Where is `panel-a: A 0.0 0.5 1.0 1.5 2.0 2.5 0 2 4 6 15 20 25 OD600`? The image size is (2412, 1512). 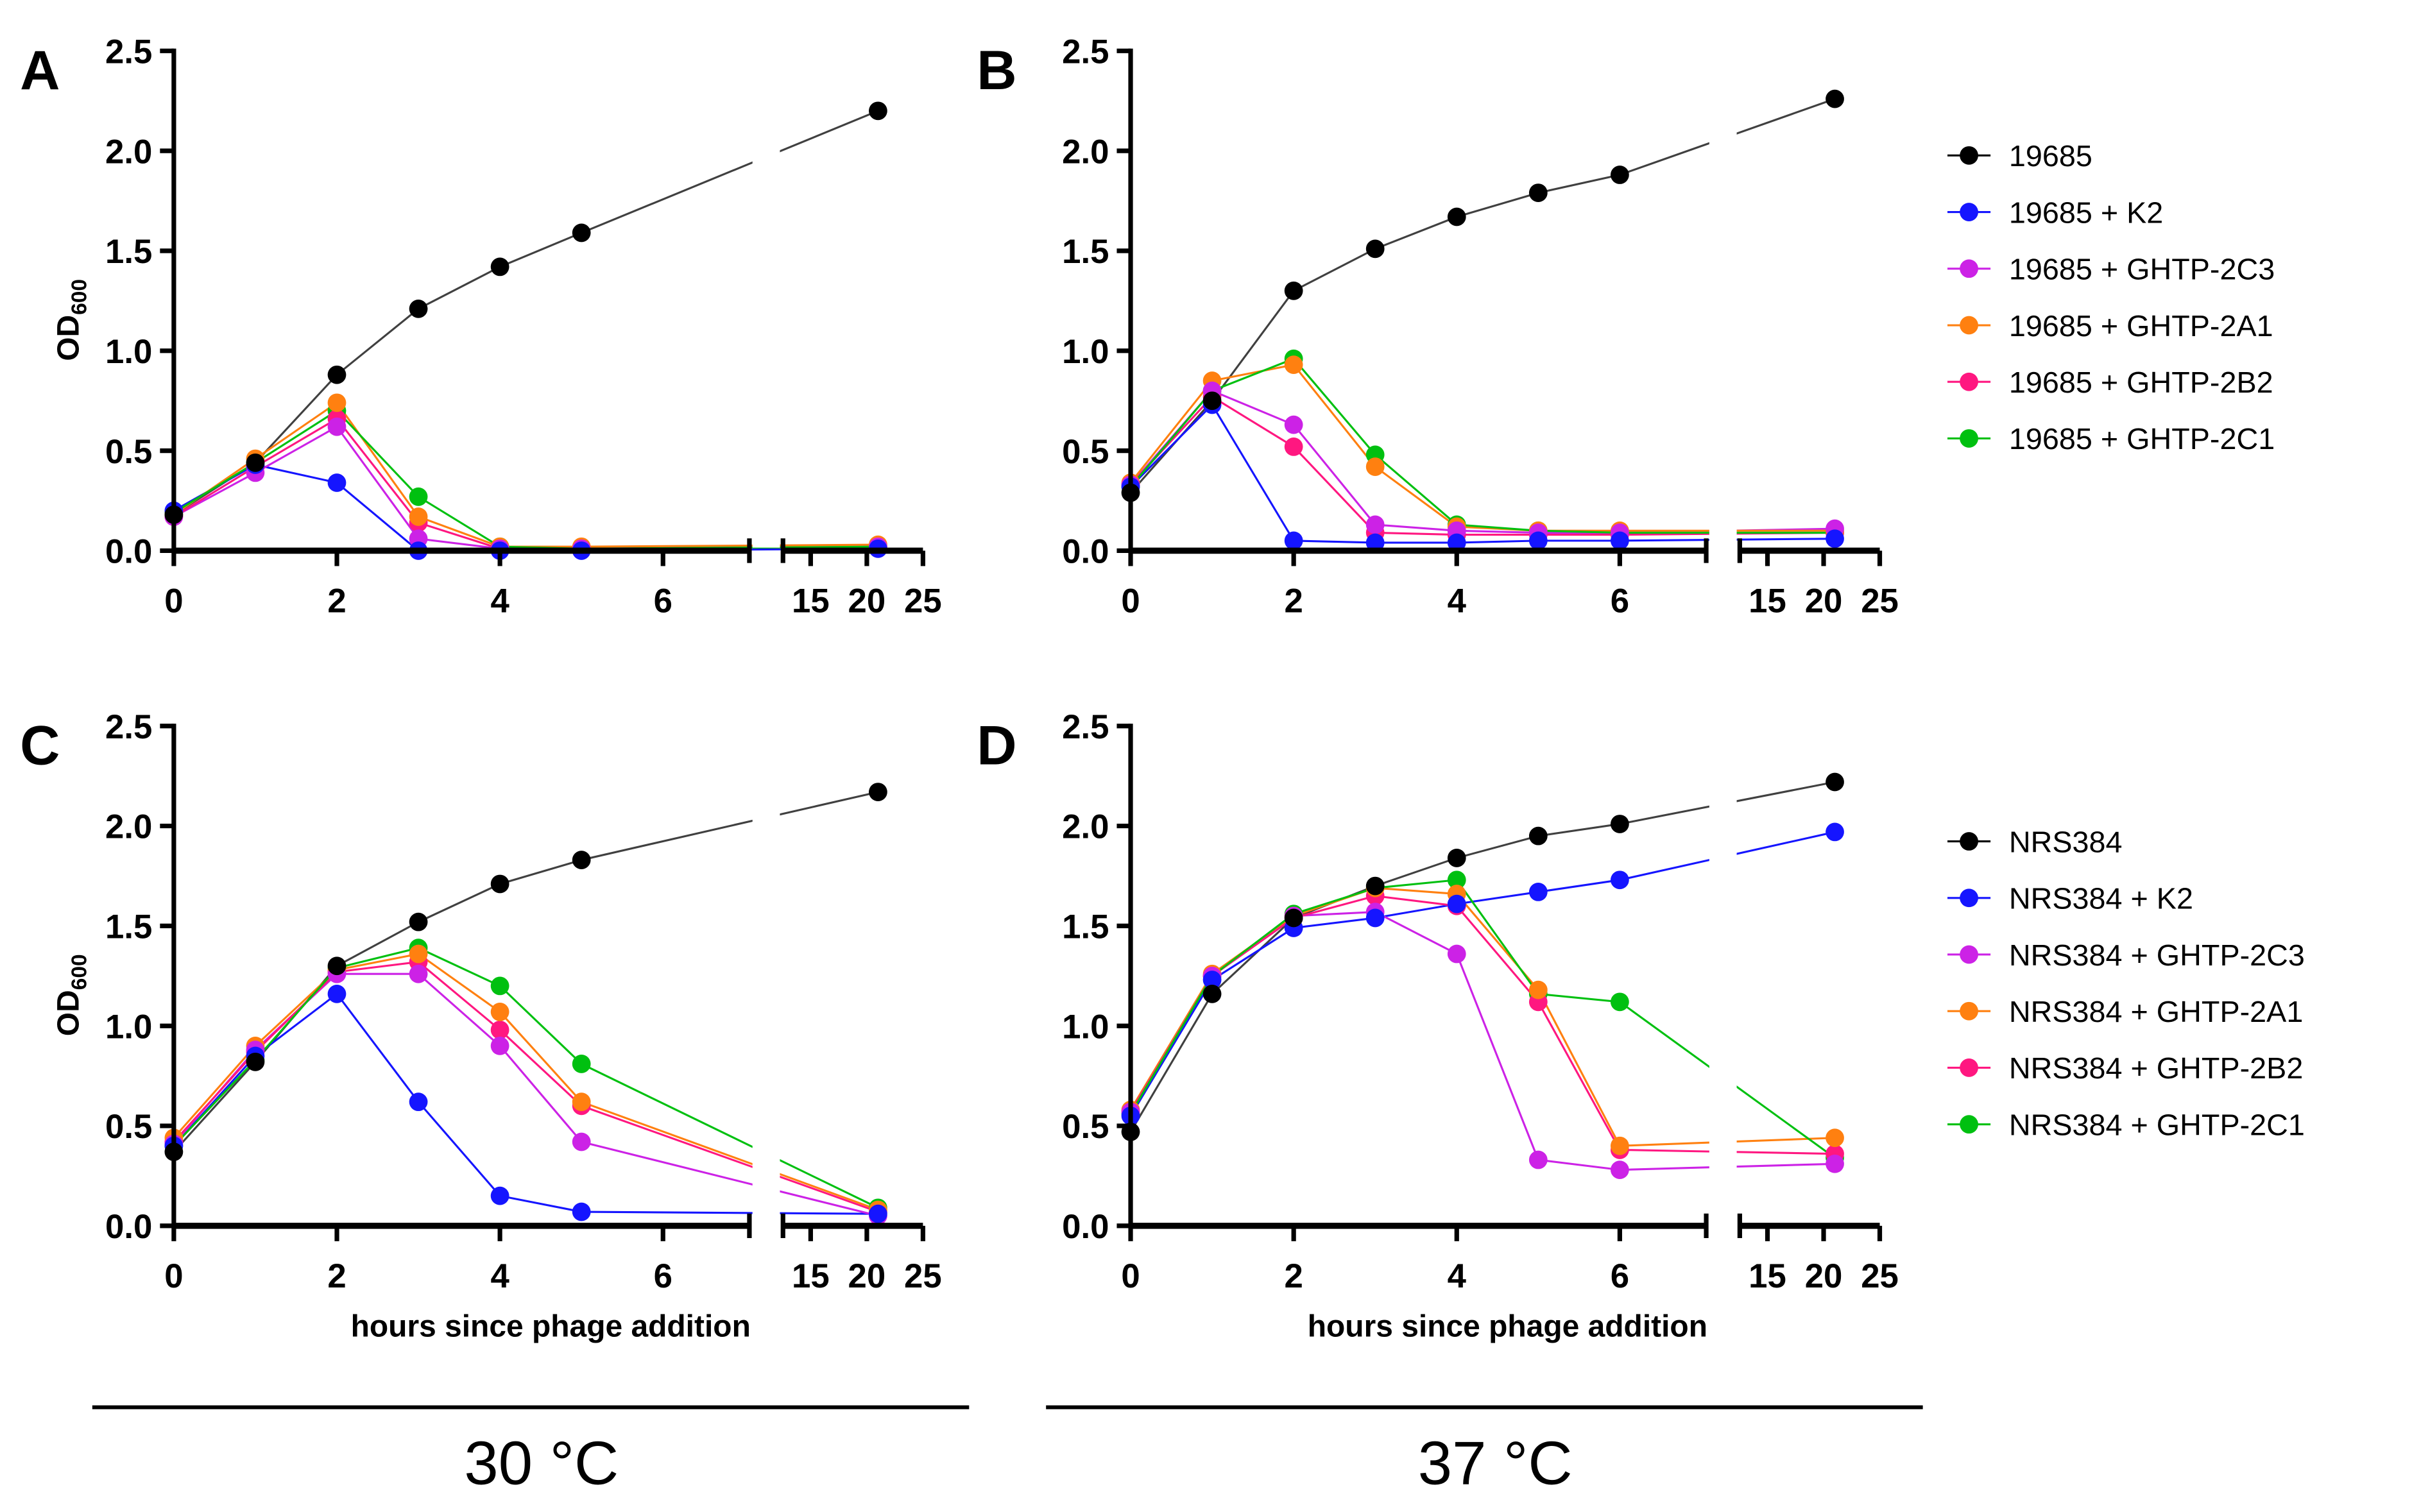
panel-a: A 0.0 0.5 1.0 1.5 2.0 2.5 0 2 4 6 15 20 25 OD600 is located at coordinates (481, 326).